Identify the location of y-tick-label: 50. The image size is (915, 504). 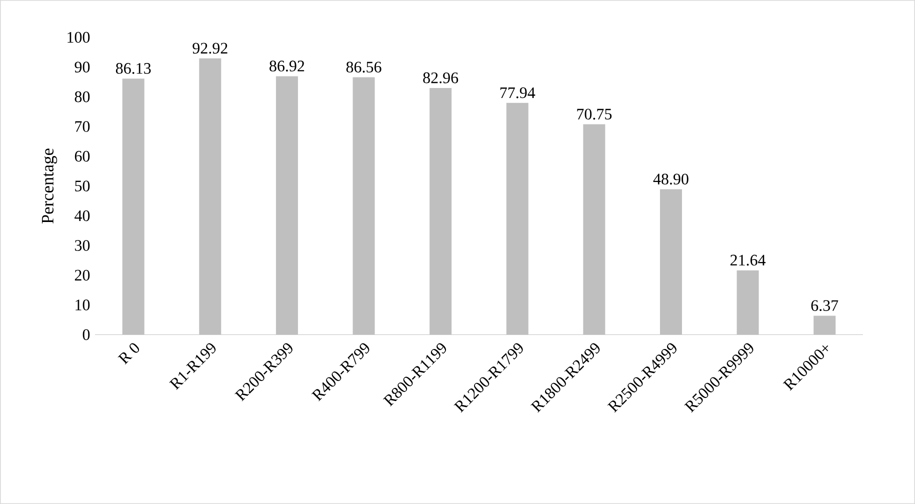
(82, 186).